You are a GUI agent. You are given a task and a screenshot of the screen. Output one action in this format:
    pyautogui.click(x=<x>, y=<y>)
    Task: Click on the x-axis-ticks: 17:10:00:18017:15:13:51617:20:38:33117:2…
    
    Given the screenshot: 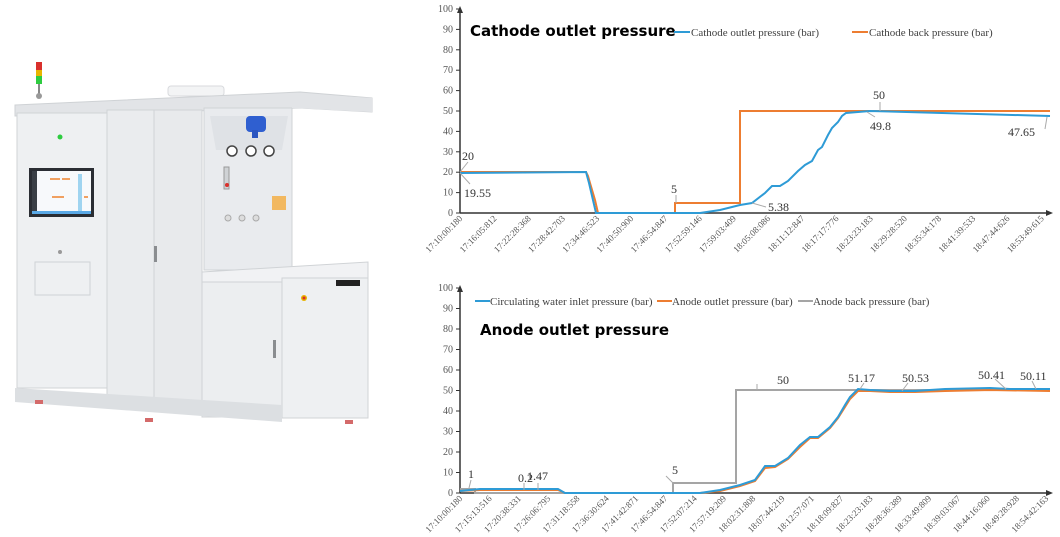 What is the action you would take?
    pyautogui.click(x=736, y=513)
    